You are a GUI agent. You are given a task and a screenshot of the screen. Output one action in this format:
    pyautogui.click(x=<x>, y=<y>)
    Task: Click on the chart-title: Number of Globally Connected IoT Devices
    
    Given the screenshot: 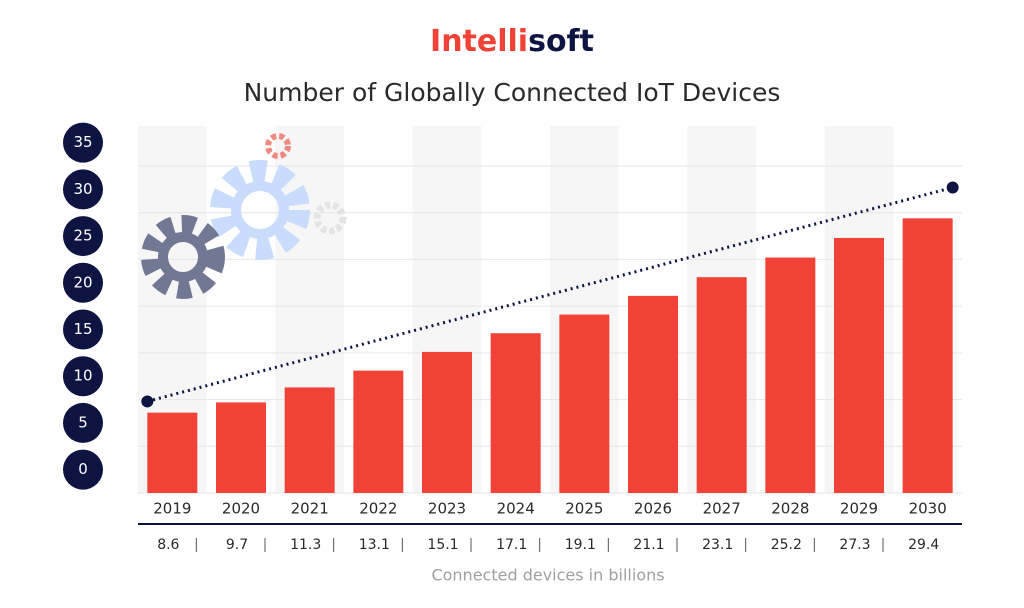 What is the action you would take?
    pyautogui.click(x=512, y=92)
    